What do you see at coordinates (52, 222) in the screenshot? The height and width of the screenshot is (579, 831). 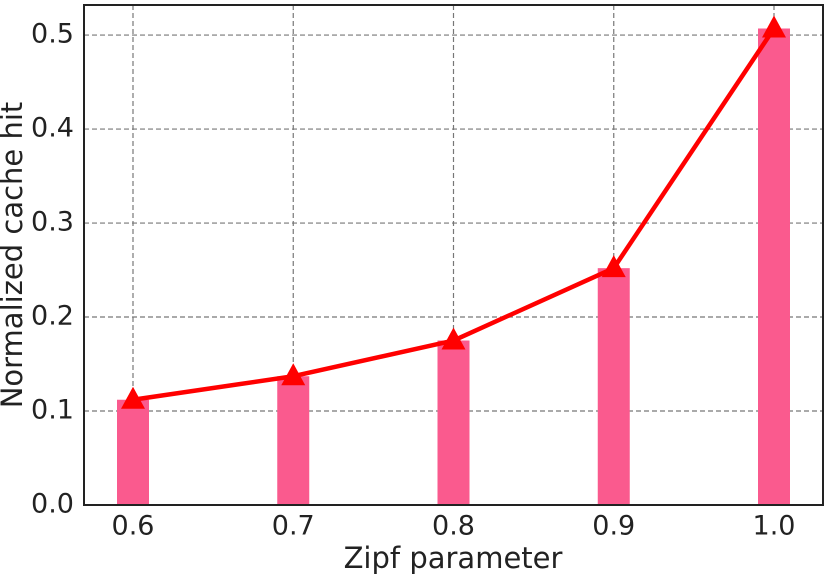 I see `y-tick-label: 0.3` at bounding box center [52, 222].